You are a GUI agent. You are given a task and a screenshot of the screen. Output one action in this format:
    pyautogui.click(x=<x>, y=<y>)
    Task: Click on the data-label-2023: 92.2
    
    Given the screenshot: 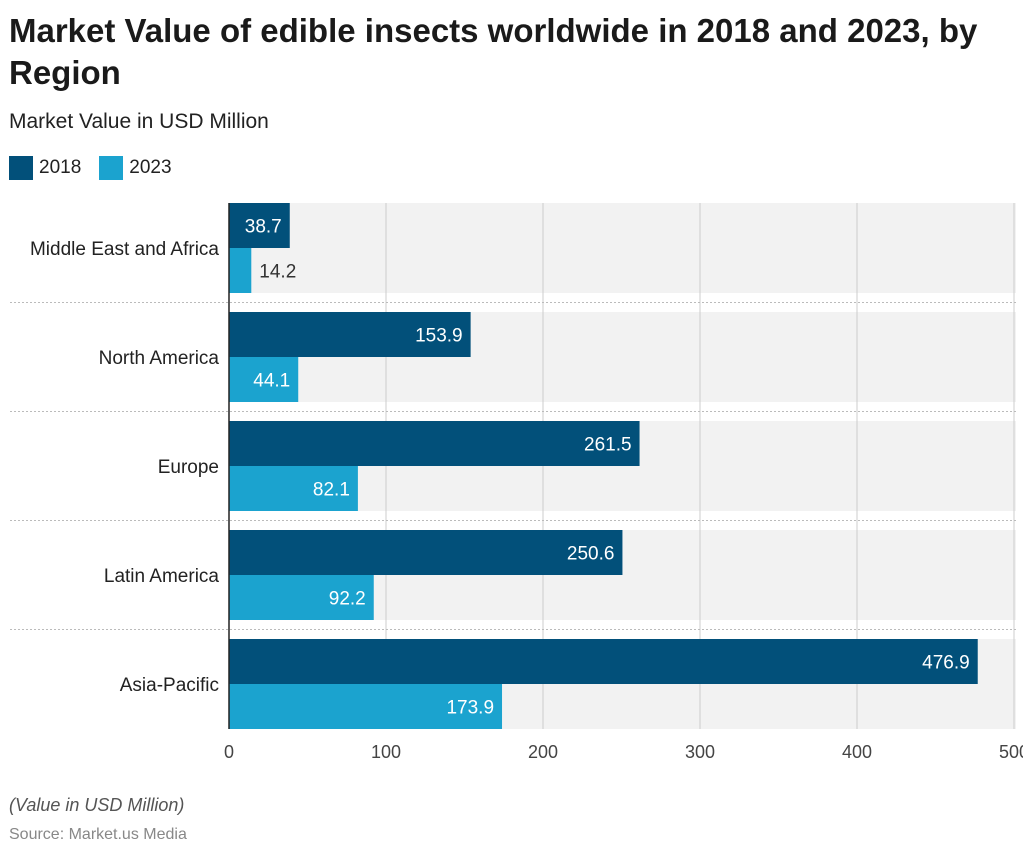 What is the action you would take?
    pyautogui.click(x=347, y=599)
    